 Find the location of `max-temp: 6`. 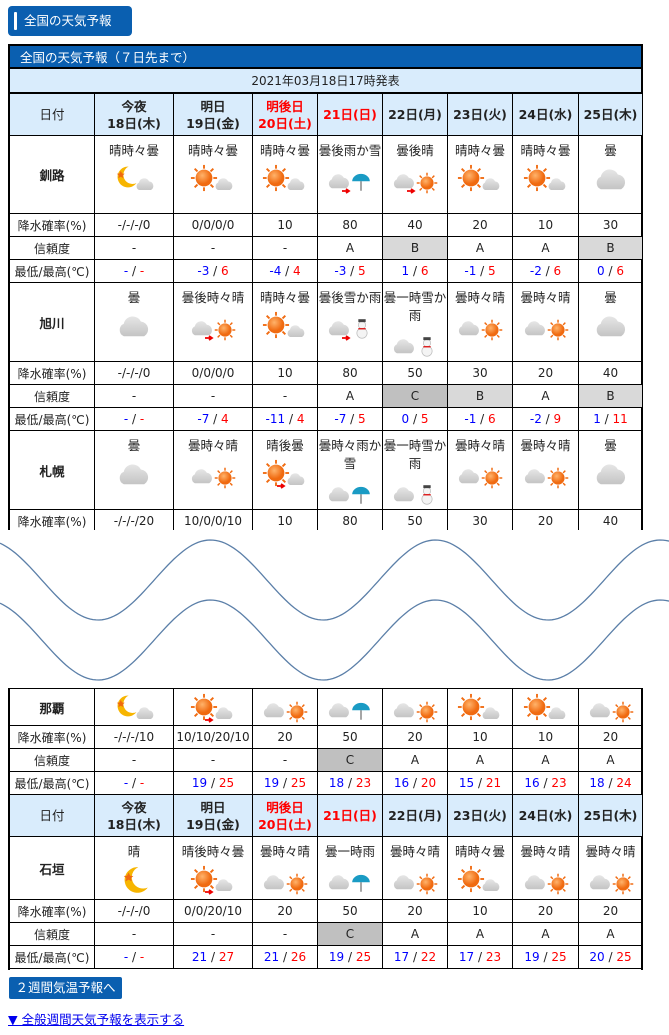

max-temp: 6 is located at coordinates (620, 271).